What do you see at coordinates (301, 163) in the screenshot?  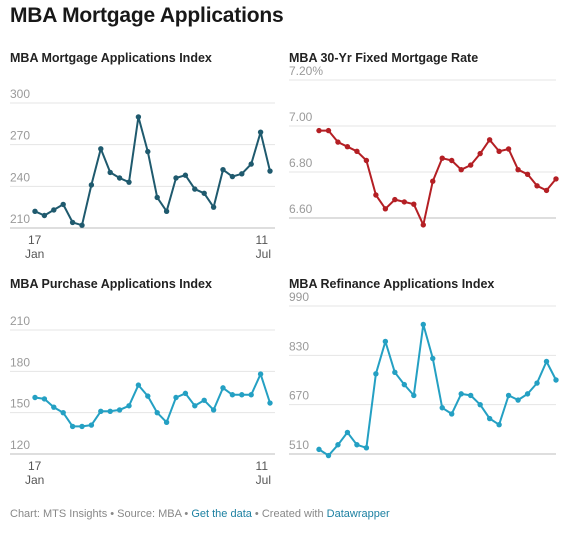 I see `y-tick-label: 6.80` at bounding box center [301, 163].